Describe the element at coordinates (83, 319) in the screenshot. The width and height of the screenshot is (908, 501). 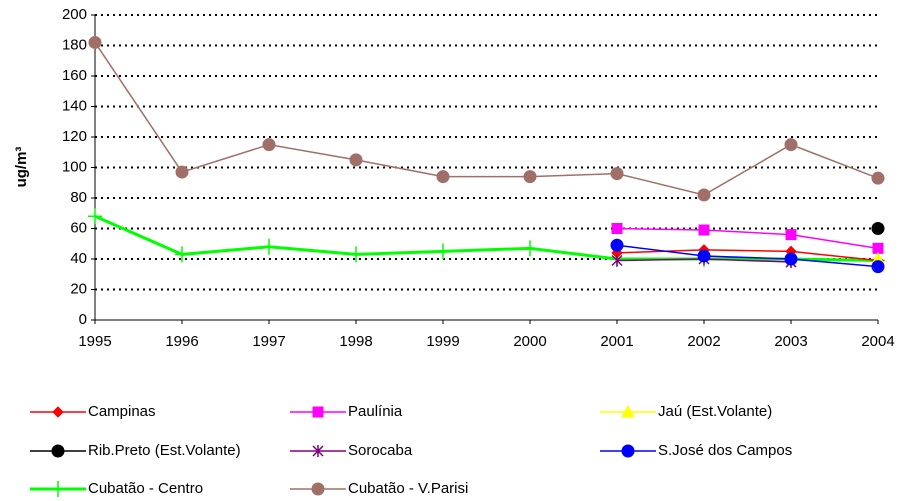
I see `y-tick-label: 0` at that location.